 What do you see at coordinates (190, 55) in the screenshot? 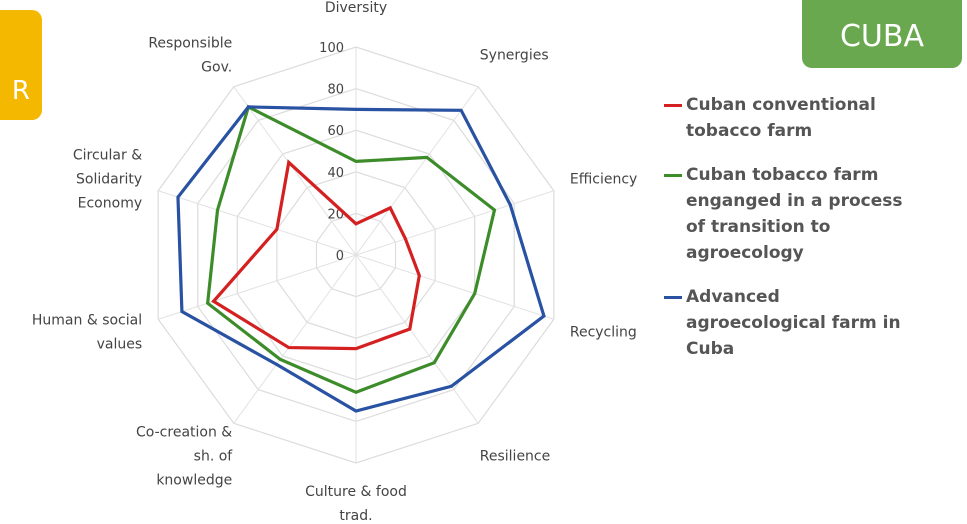
I see `axis-label: Responsible Gov.` at bounding box center [190, 55].